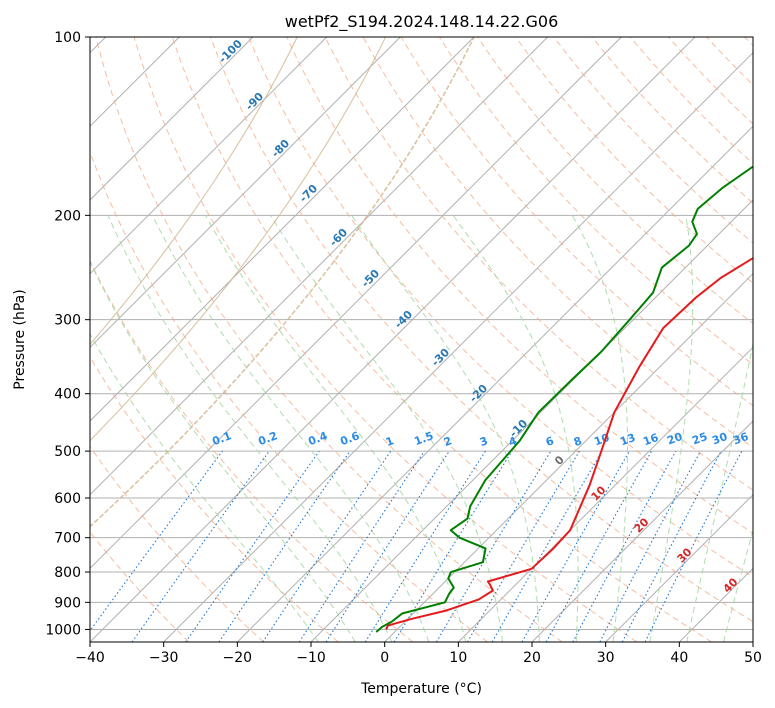 This screenshot has width=775, height=708. Describe the element at coordinates (421, 689) in the screenshot. I see `x-axis-title: Temperature (°C)` at that location.